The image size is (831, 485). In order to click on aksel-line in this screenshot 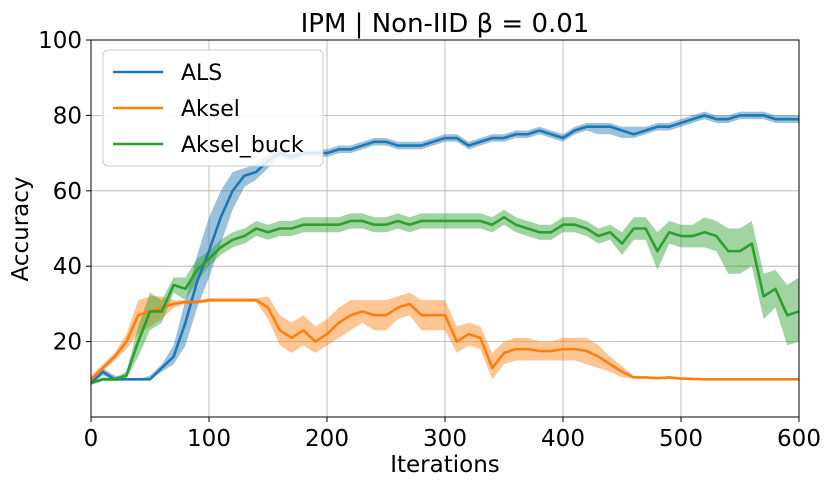, I will do `click(444, 339)`.